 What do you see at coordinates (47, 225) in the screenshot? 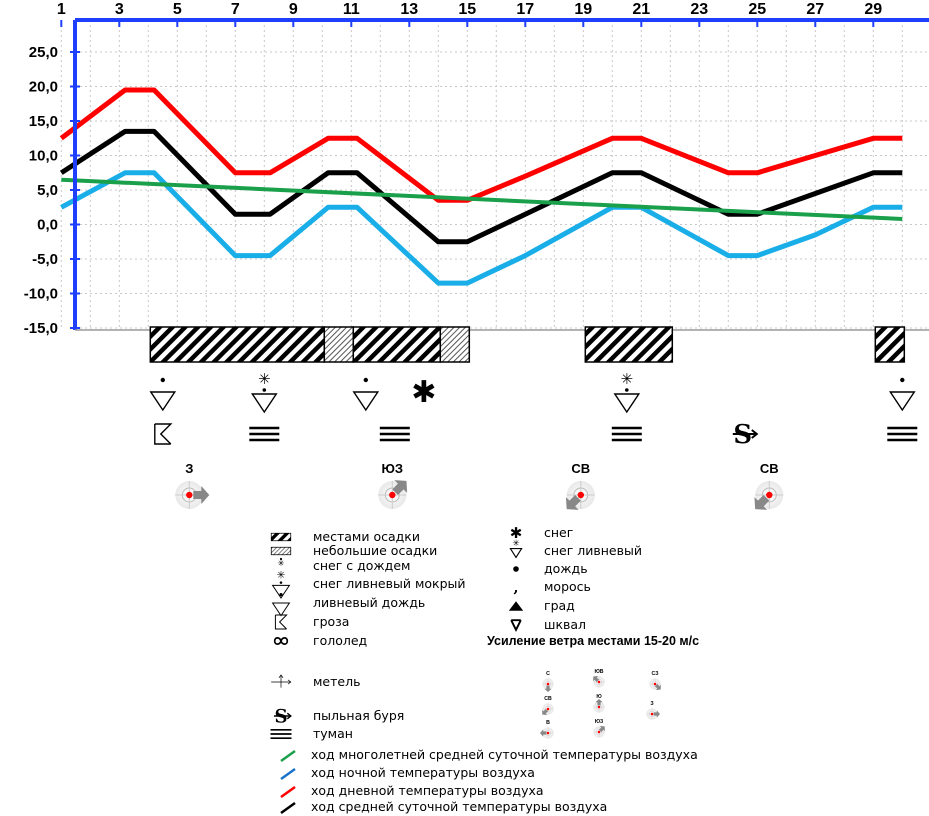
I see `y-tick-label: 0,0` at bounding box center [47, 225].